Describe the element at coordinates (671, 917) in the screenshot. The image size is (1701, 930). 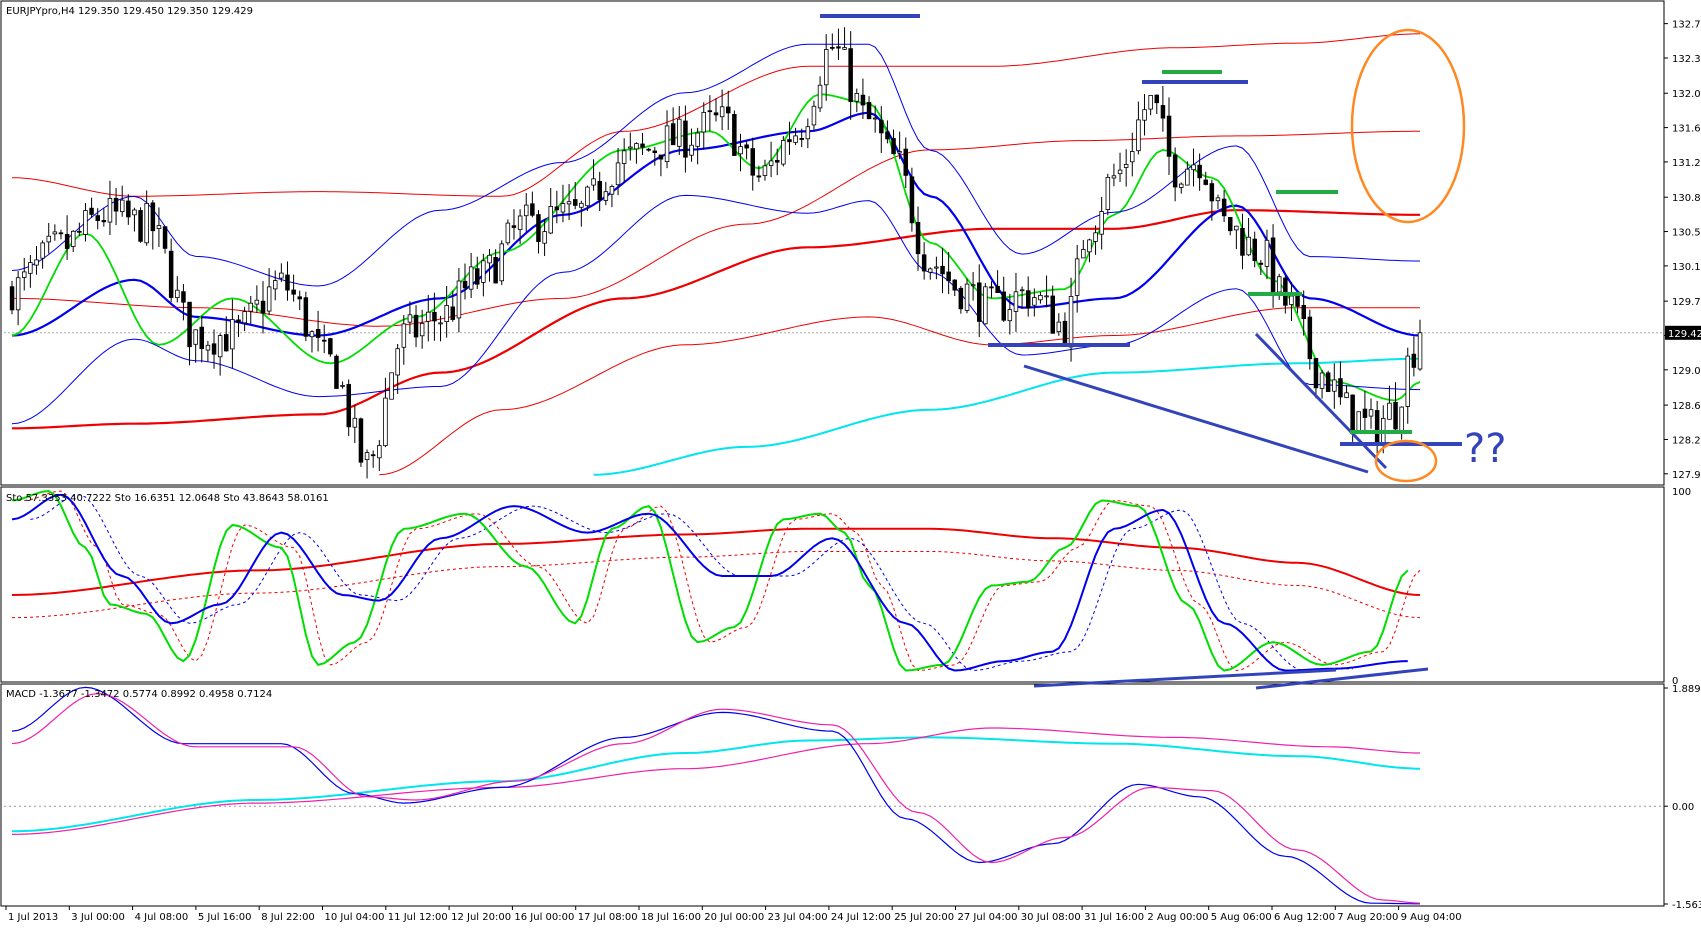
I see `time-axis-label: 18 Jul 16:00` at that location.